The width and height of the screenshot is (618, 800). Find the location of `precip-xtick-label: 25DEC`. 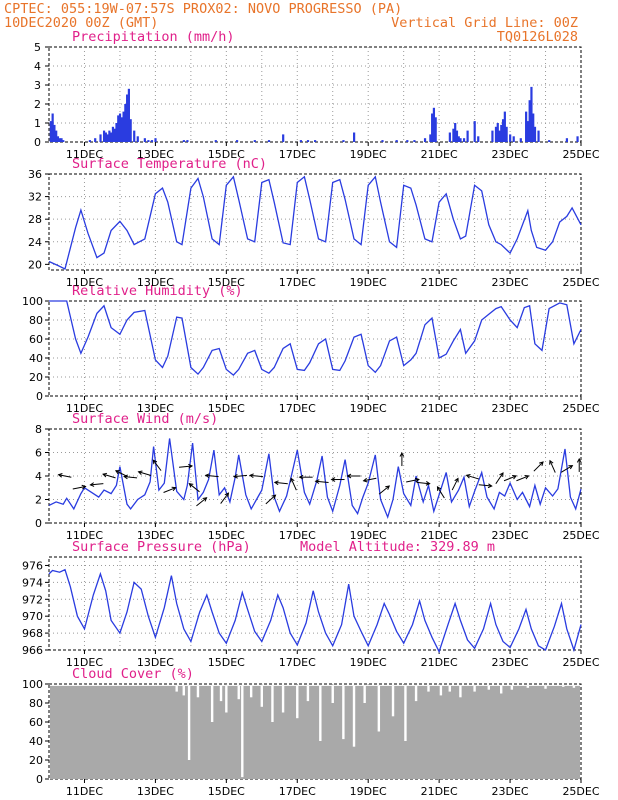

precip-xtick-label: 25DEC is located at coordinates (580, 154).